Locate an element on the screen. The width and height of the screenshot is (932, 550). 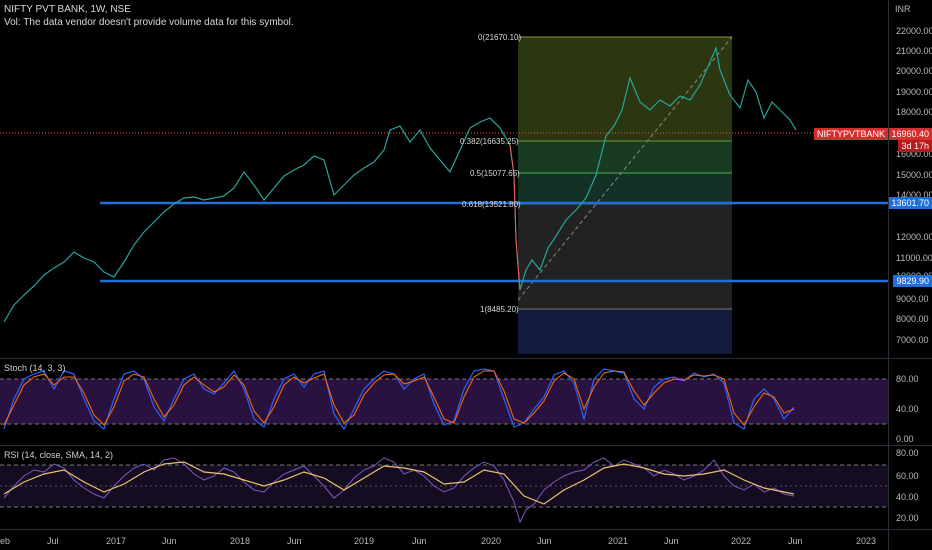
time-tick: 2017 is located at coordinates (116, 541).